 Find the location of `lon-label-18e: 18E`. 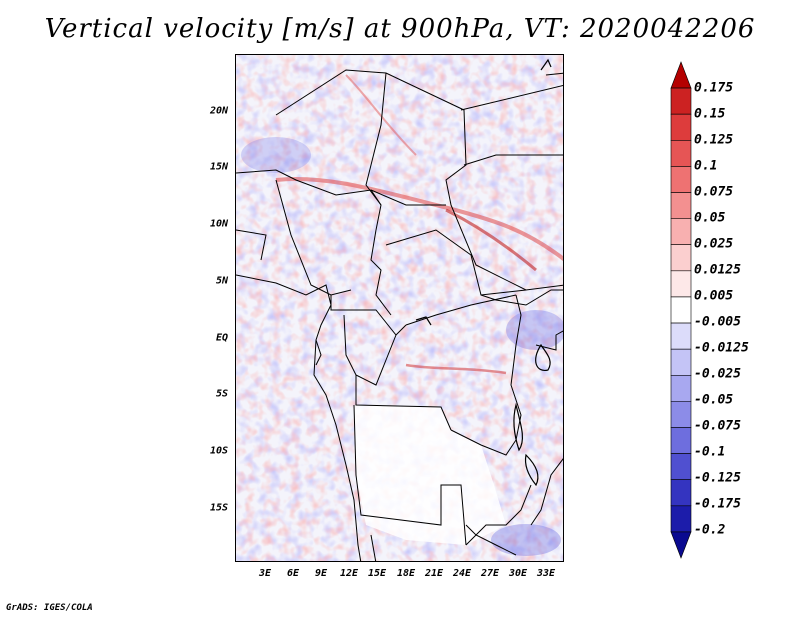

lon-label-18e: 18E is located at coordinates (406, 573).